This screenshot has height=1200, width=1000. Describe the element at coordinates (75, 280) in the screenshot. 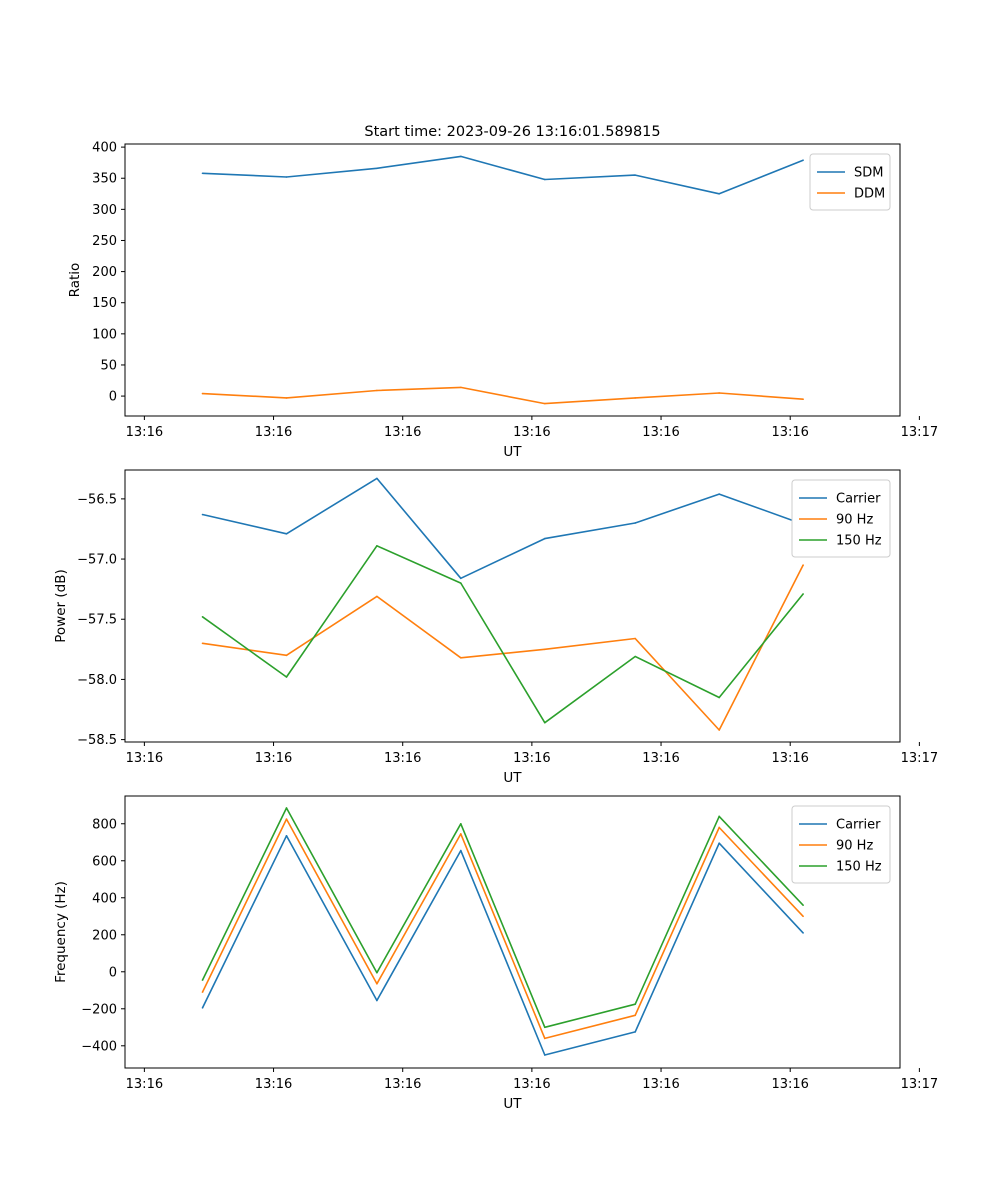

I see `panel-1-y-axis-label: Ratio` at that location.